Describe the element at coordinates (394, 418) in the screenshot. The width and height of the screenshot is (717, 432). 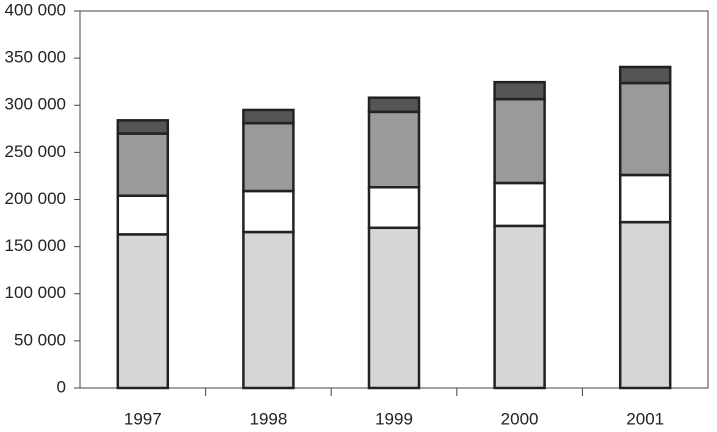
I see `x-tick-label: 1999` at that location.